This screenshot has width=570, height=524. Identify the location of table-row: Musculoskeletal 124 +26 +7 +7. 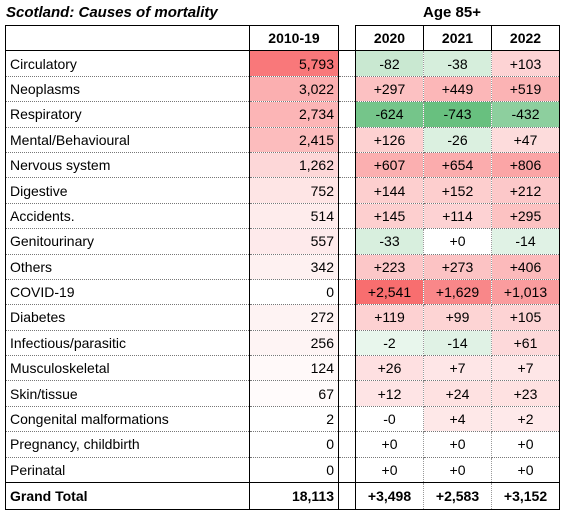
(282, 368).